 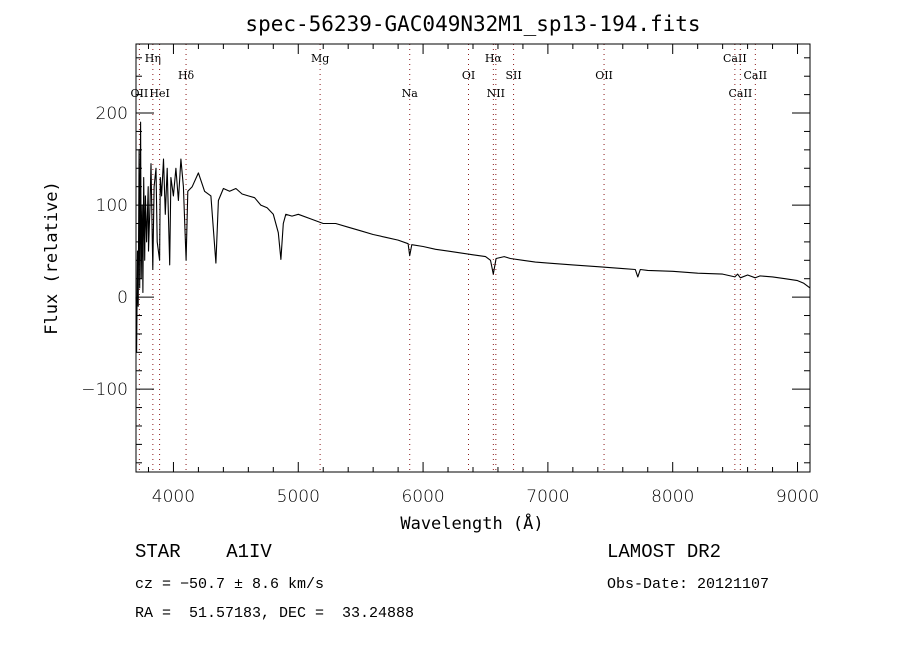 What do you see at coordinates (112, 114) in the screenshot?
I see `y-tick-label: 200` at bounding box center [112, 114].